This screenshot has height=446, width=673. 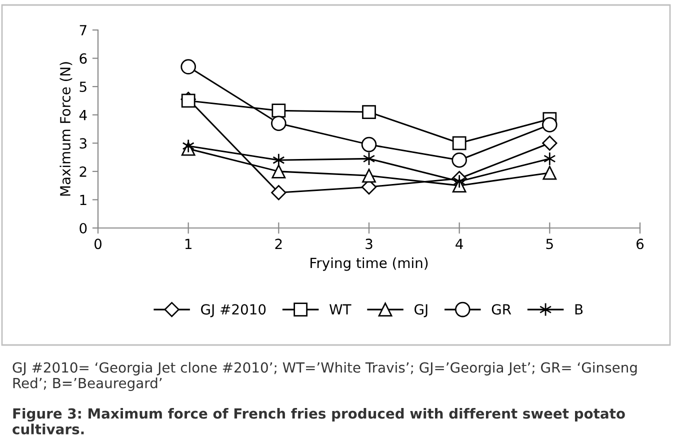 What do you see at coordinates (369, 244) in the screenshot?
I see `x-tick-label: 3` at bounding box center [369, 244].